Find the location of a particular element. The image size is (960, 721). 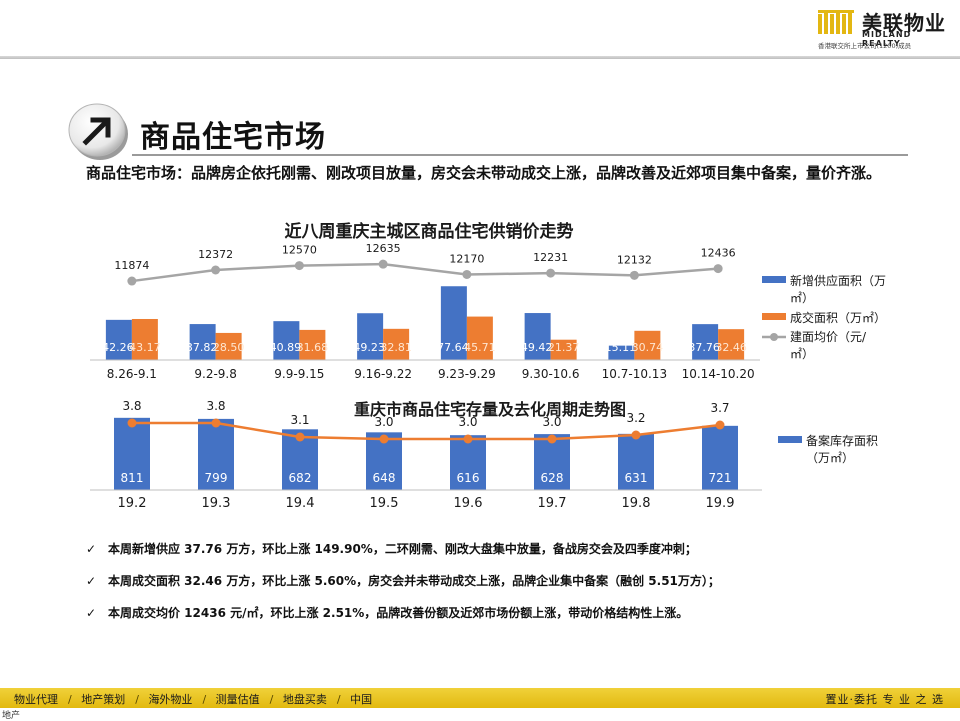

chart1-price-label: 12570 is located at coordinates (299, 250).